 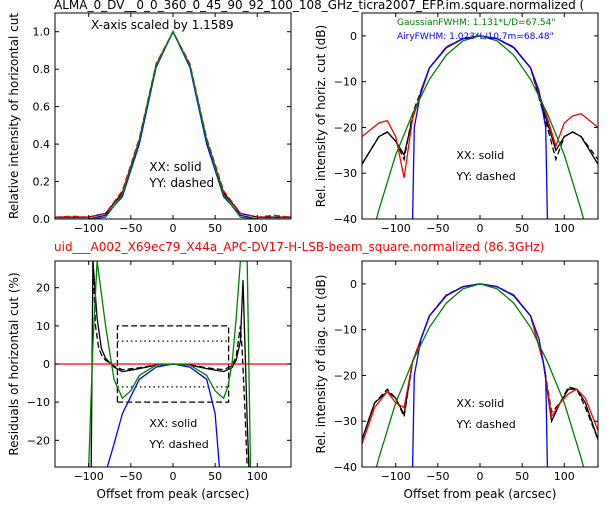 I want to click on y-tick-label: 0.0, so click(x=42, y=219).